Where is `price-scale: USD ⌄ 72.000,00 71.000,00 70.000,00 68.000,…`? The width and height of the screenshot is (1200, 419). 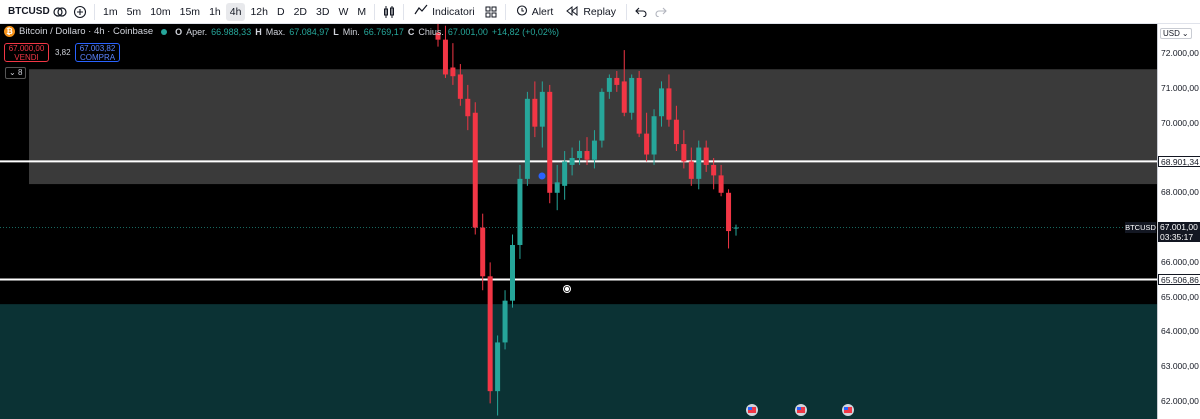
price-scale: USD ⌄ 72.000,00 71.000,00 70.000,00 68.000,… is located at coordinates (1178, 221).